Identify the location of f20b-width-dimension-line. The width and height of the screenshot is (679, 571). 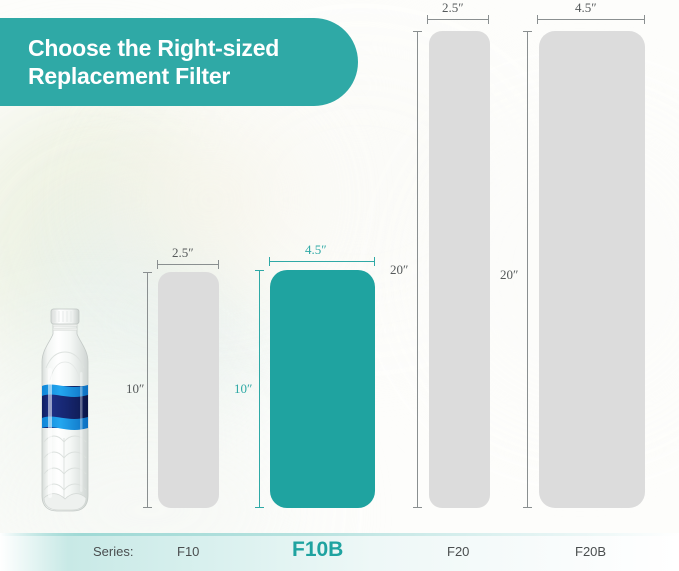
(591, 19).